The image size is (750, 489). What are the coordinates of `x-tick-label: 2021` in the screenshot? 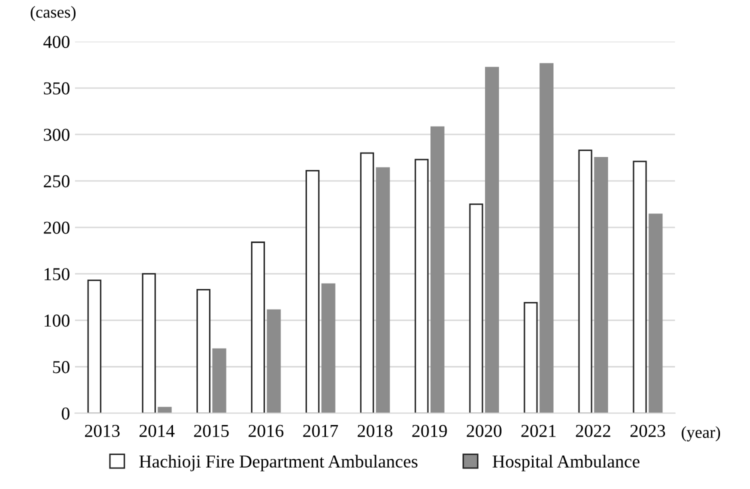 It's located at (538, 431).